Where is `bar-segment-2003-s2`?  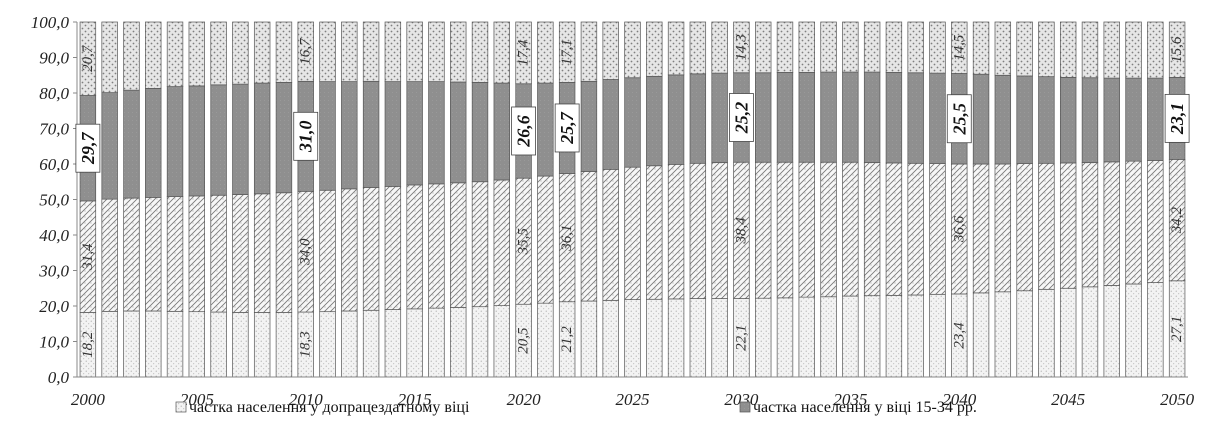 bar-segment-2003-s2 is located at coordinates (153, 143).